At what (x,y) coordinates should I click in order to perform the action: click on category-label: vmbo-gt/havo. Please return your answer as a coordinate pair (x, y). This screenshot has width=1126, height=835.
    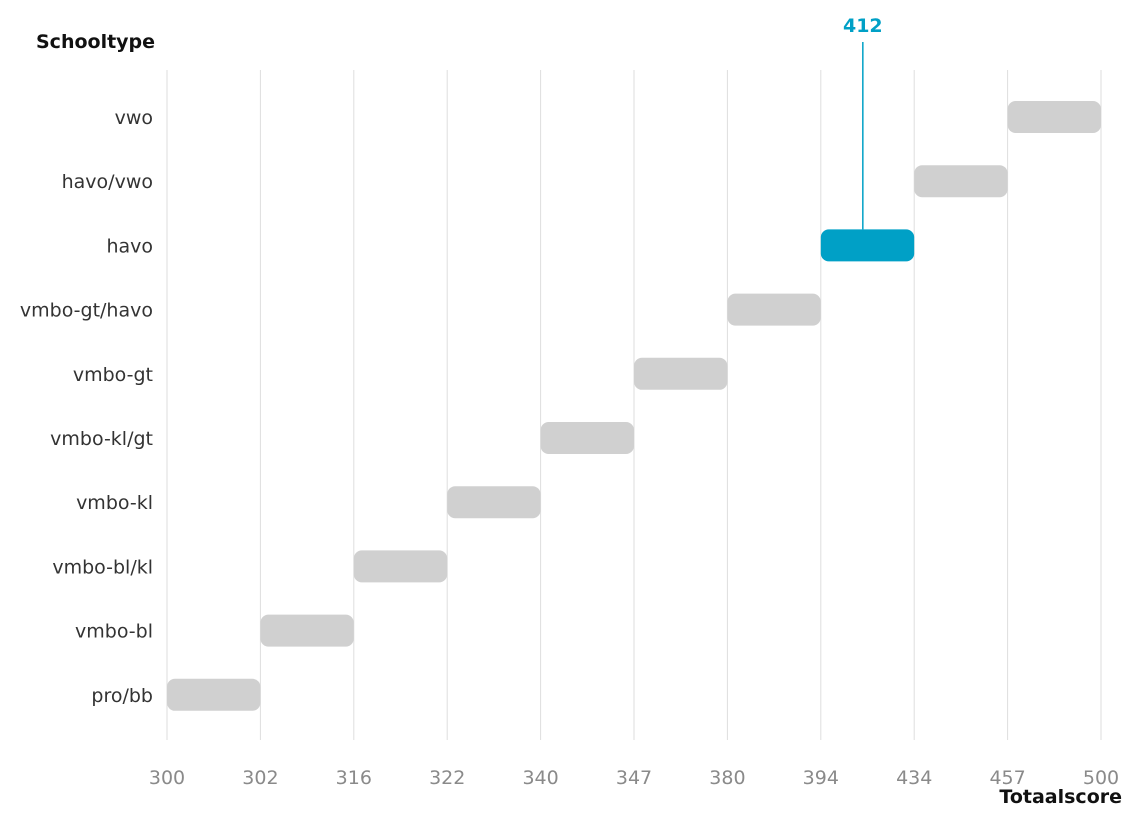
    Looking at the image, I should click on (86, 311).